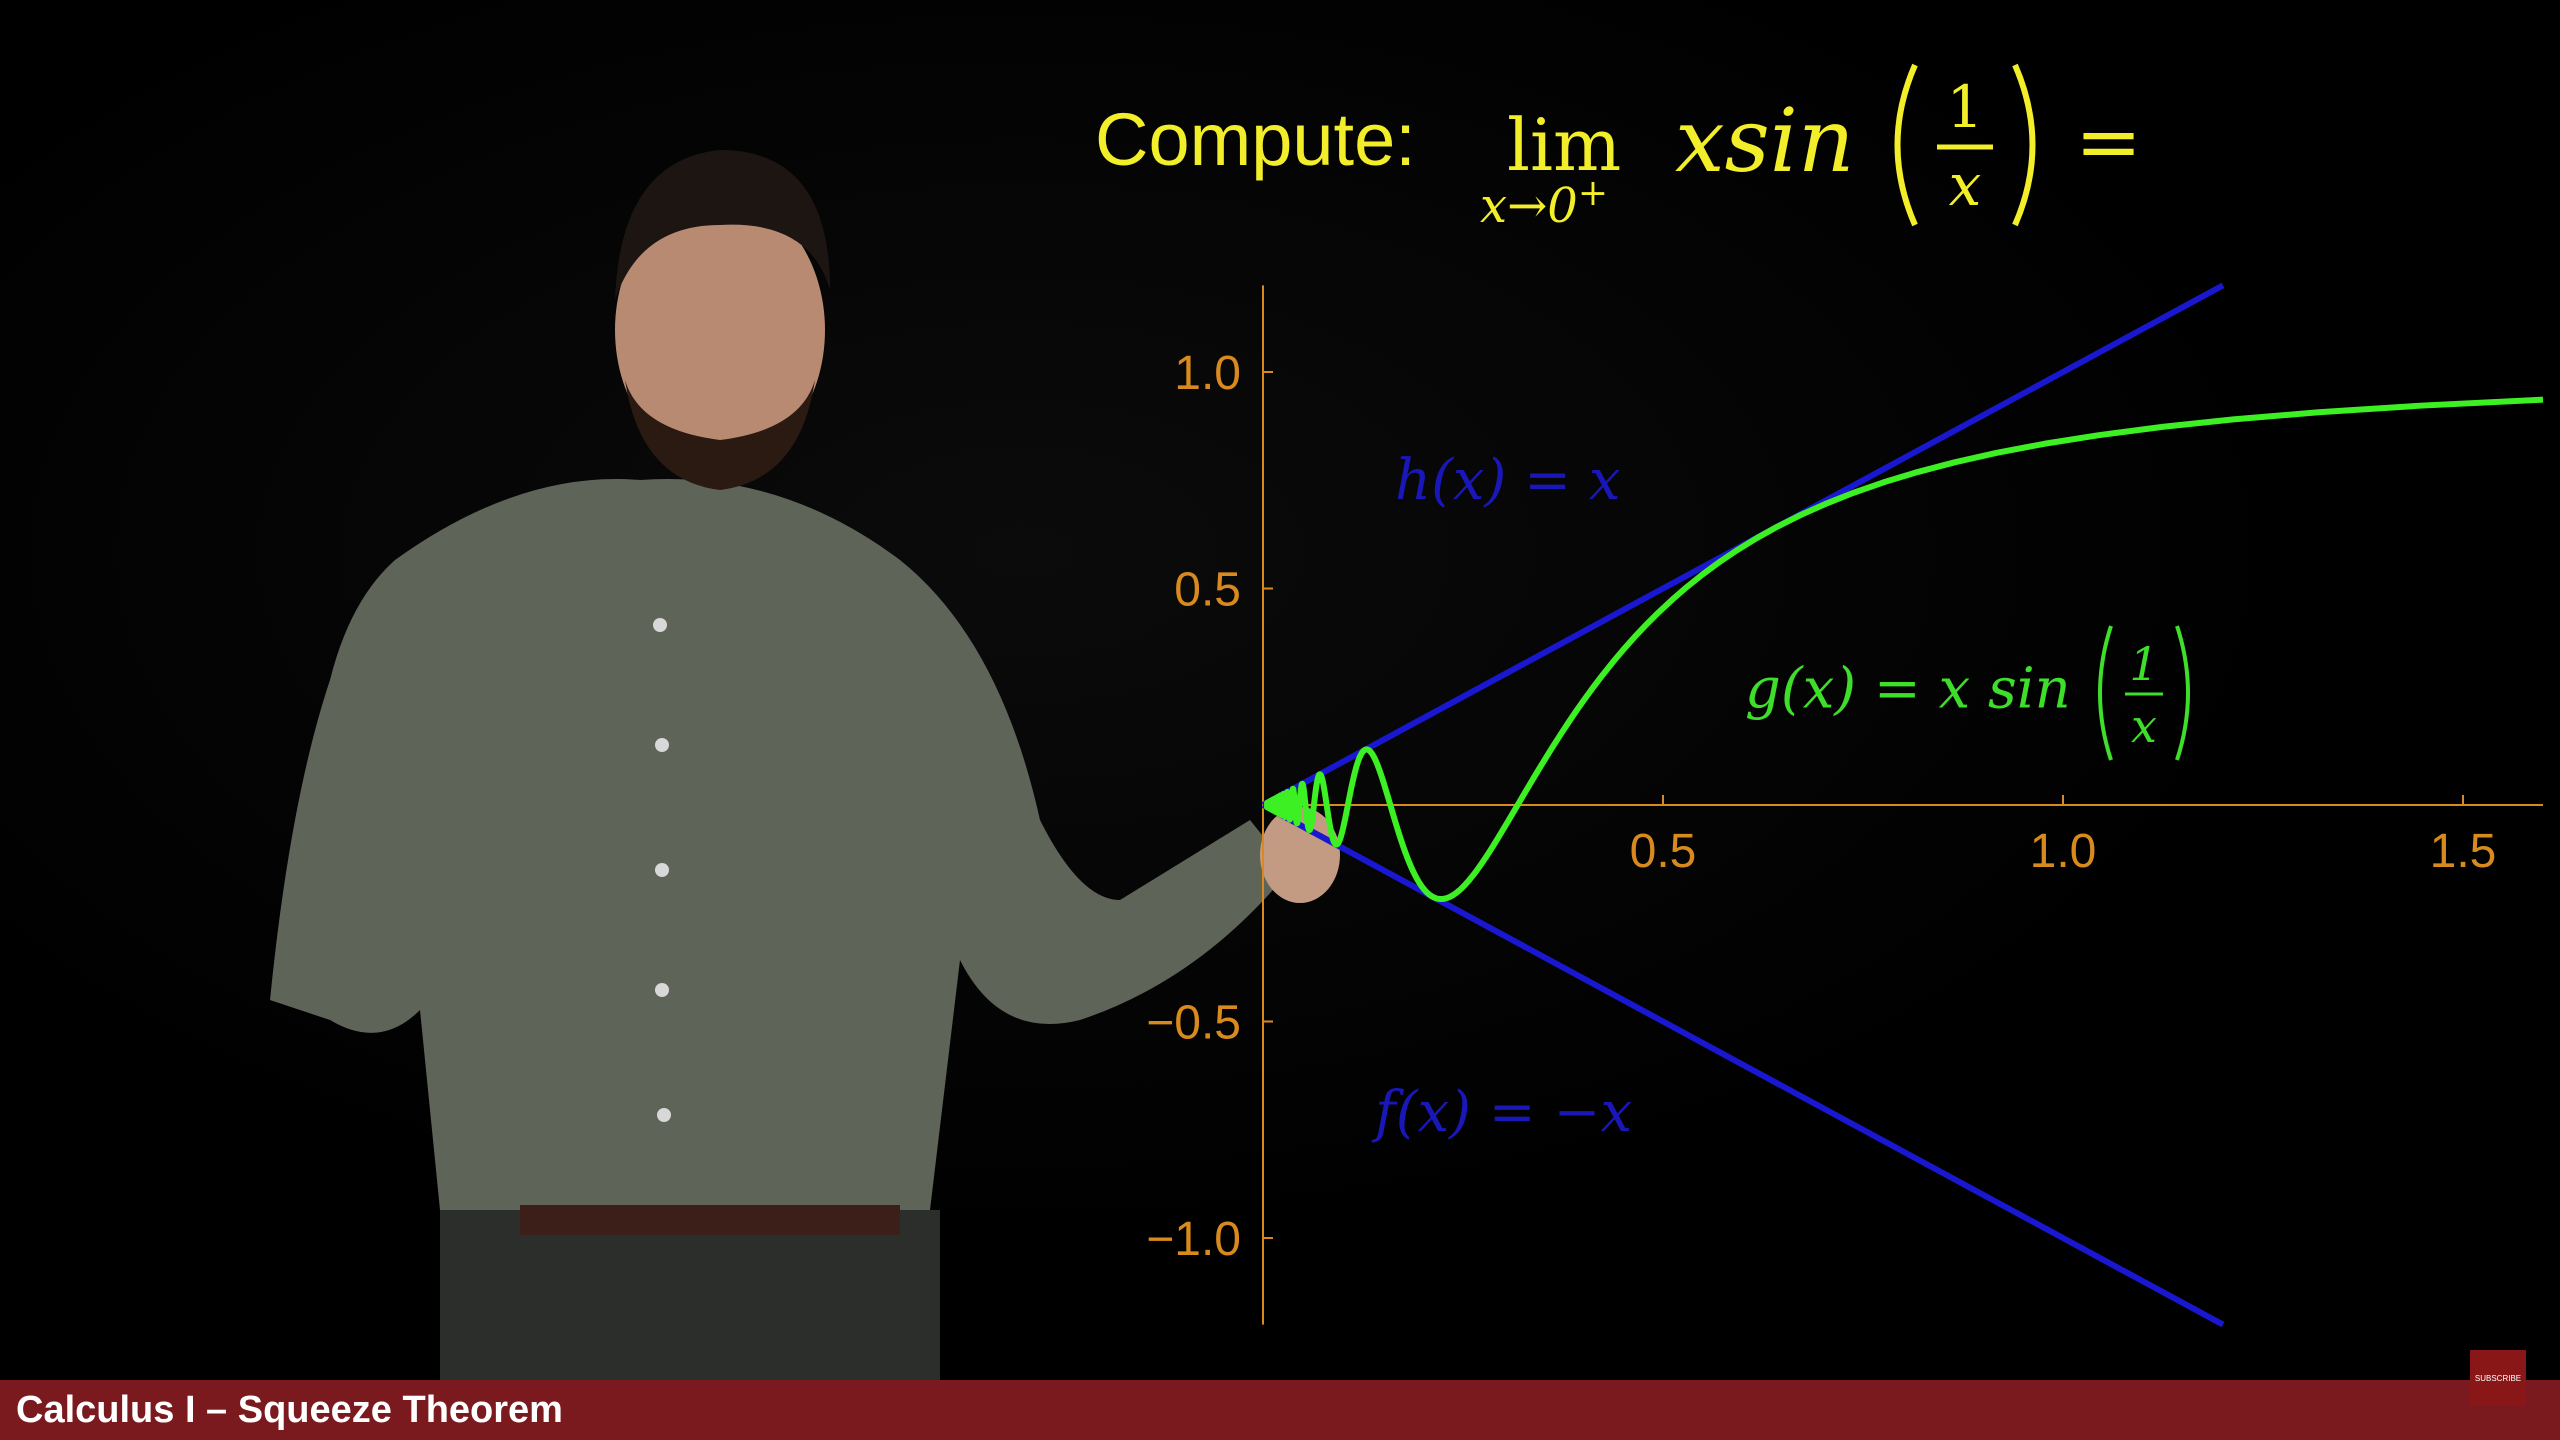  I want to click on fraction-denominator: x, so click(1965, 185).